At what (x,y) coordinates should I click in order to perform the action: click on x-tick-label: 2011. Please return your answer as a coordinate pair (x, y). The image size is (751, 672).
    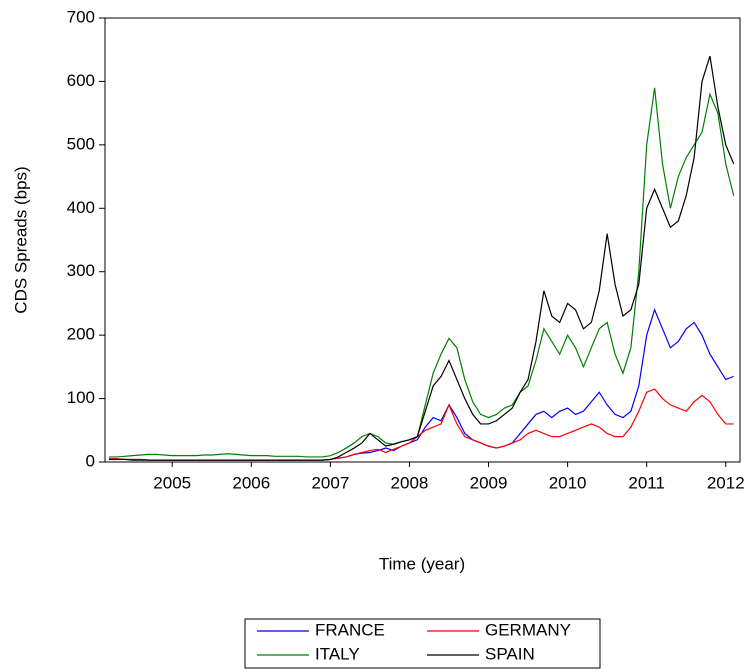
    Looking at the image, I should click on (646, 482).